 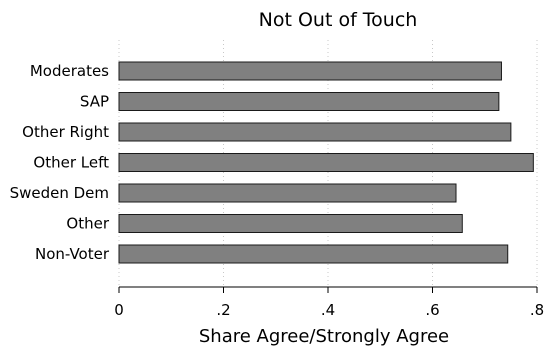 What do you see at coordinates (310, 71) in the screenshot?
I see `bar-moderates` at bounding box center [310, 71].